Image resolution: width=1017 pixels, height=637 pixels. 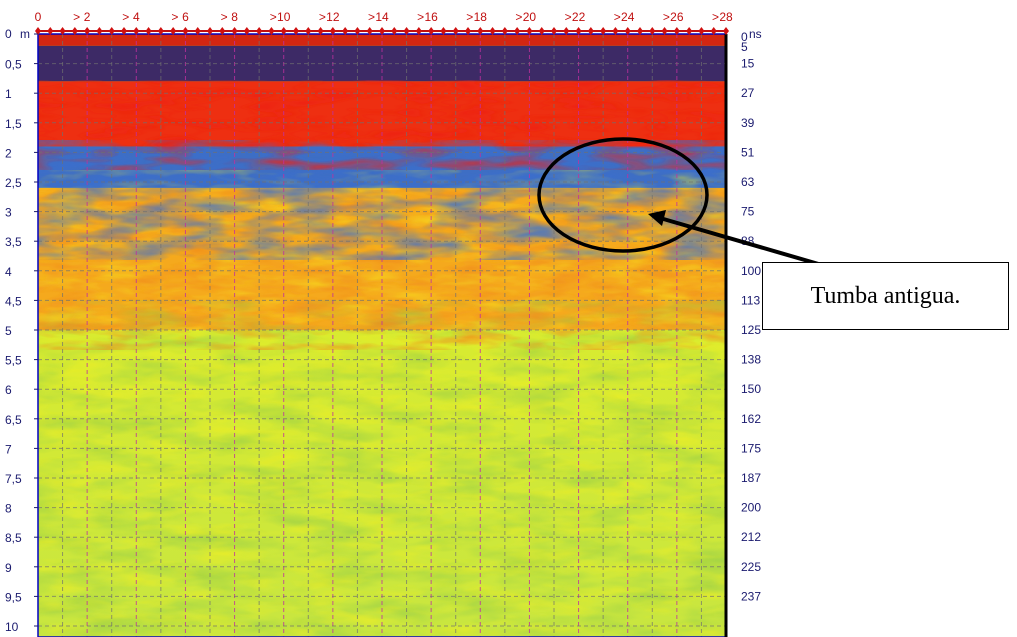 What do you see at coordinates (8, 331) in the screenshot?
I see `y-left-tick-label: 5` at bounding box center [8, 331].